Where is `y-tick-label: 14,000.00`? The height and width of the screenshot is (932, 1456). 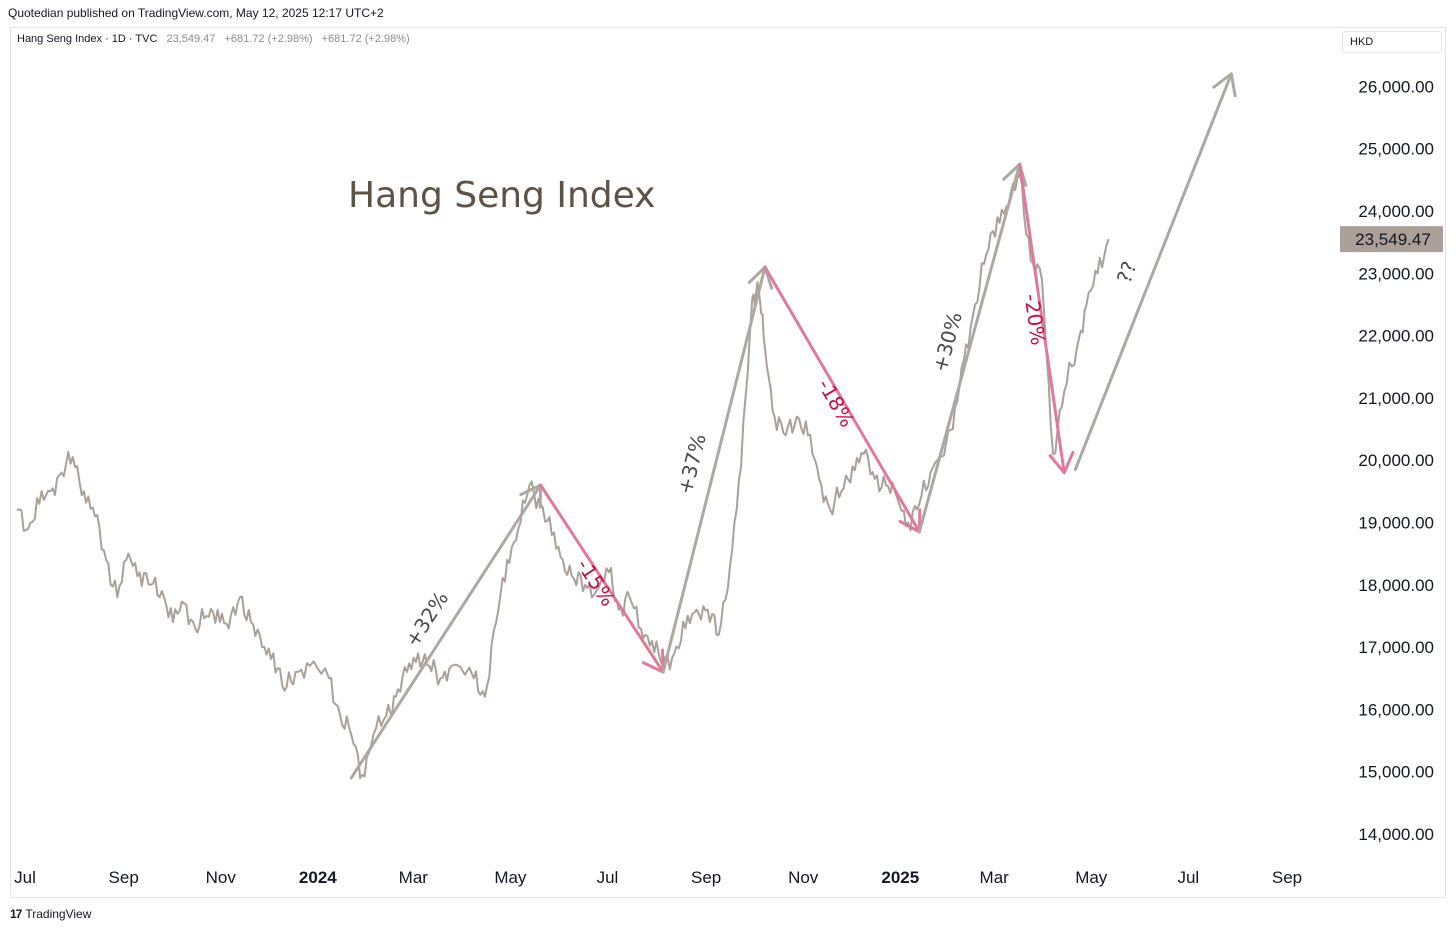 y-tick-label: 14,000.00 is located at coordinates (1396, 834).